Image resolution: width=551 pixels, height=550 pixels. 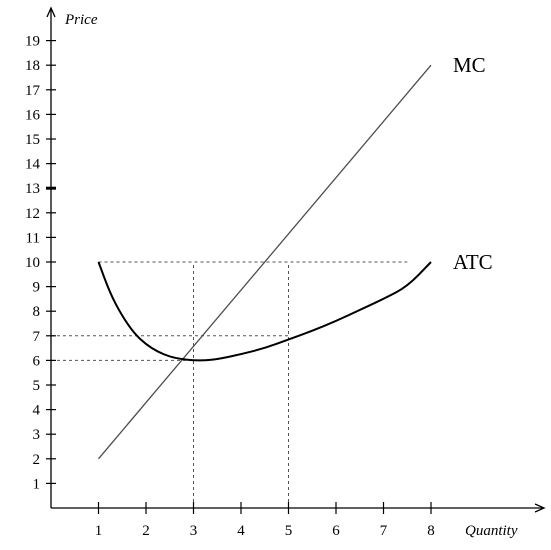 I want to click on y-tick-label-16: 16, so click(x=33, y=115).